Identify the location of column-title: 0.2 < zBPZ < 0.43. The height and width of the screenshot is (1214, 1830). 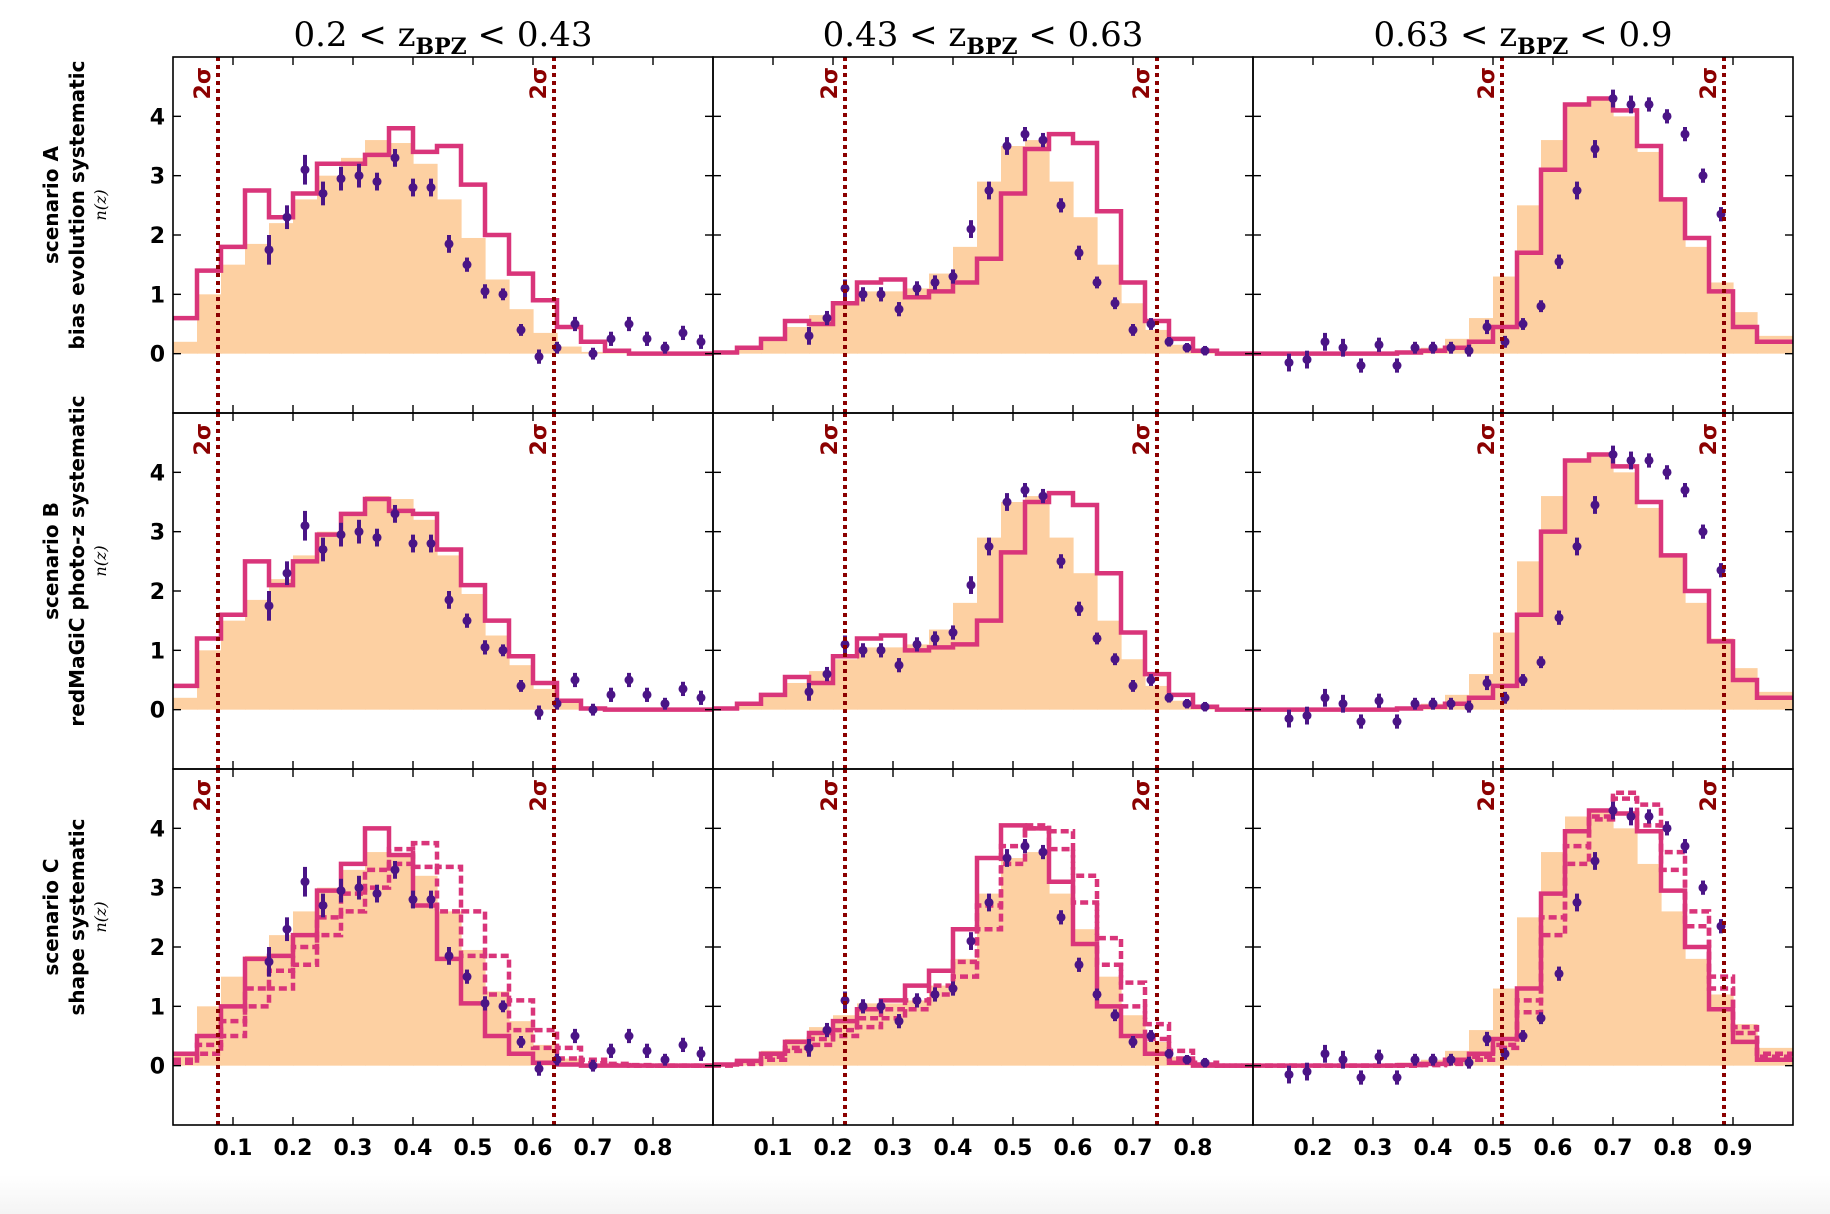
(442, 37).